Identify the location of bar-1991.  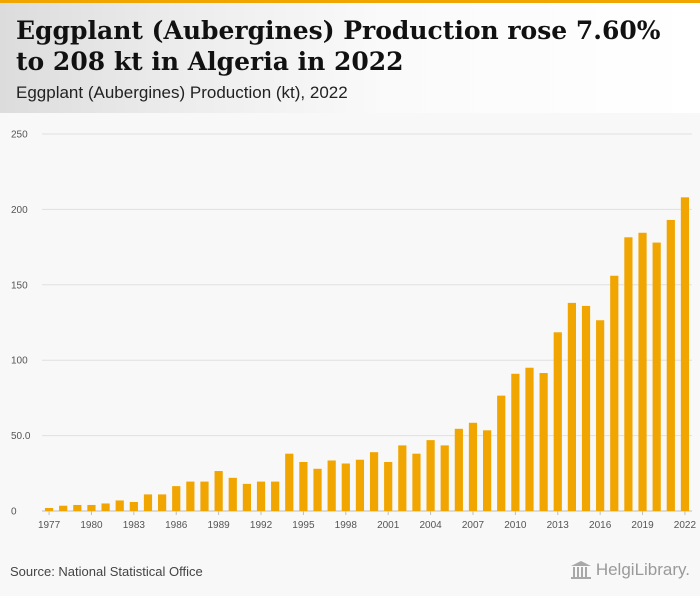
(246, 497).